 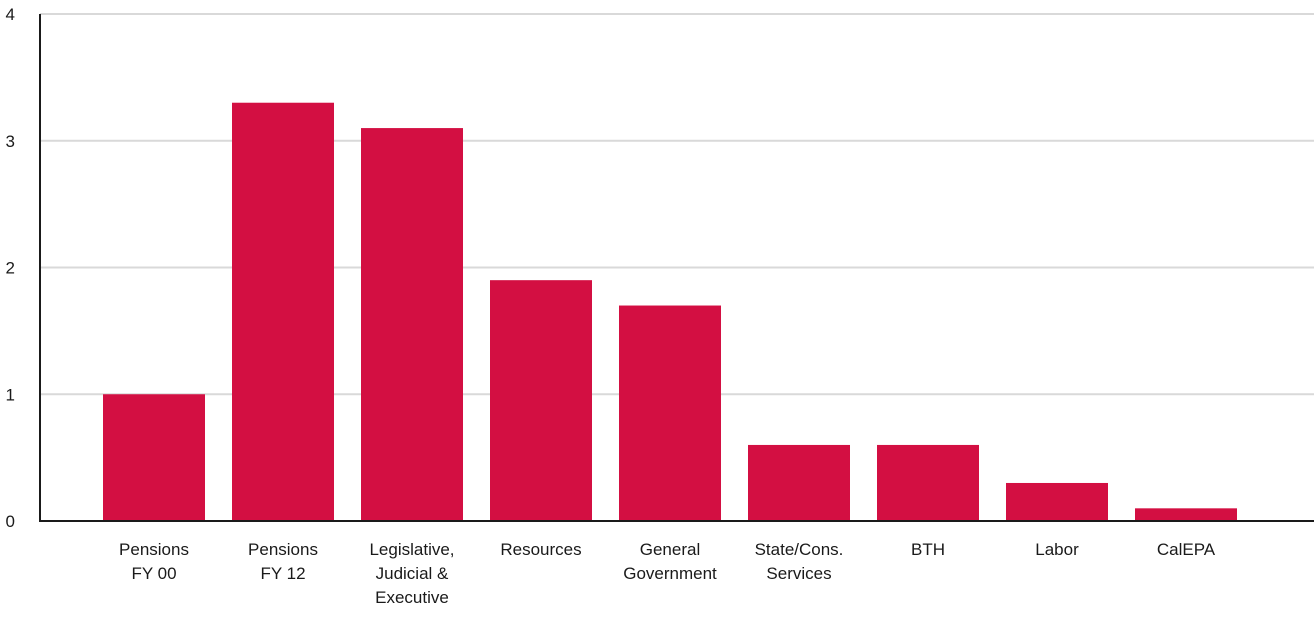 What do you see at coordinates (670, 549) in the screenshot?
I see `x-category-label-line: General` at bounding box center [670, 549].